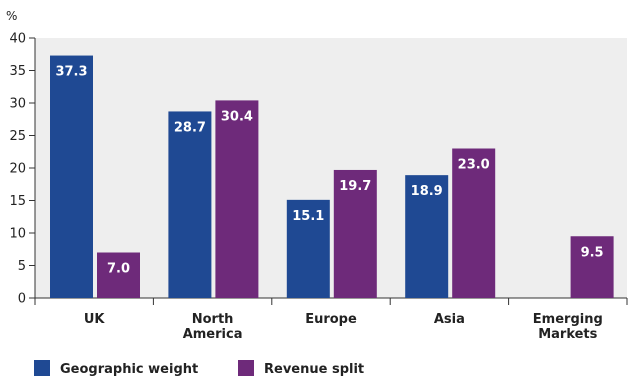 This screenshot has height=382, width=630. What do you see at coordinates (474, 165) in the screenshot?
I see `data-label: 23.0` at bounding box center [474, 165].